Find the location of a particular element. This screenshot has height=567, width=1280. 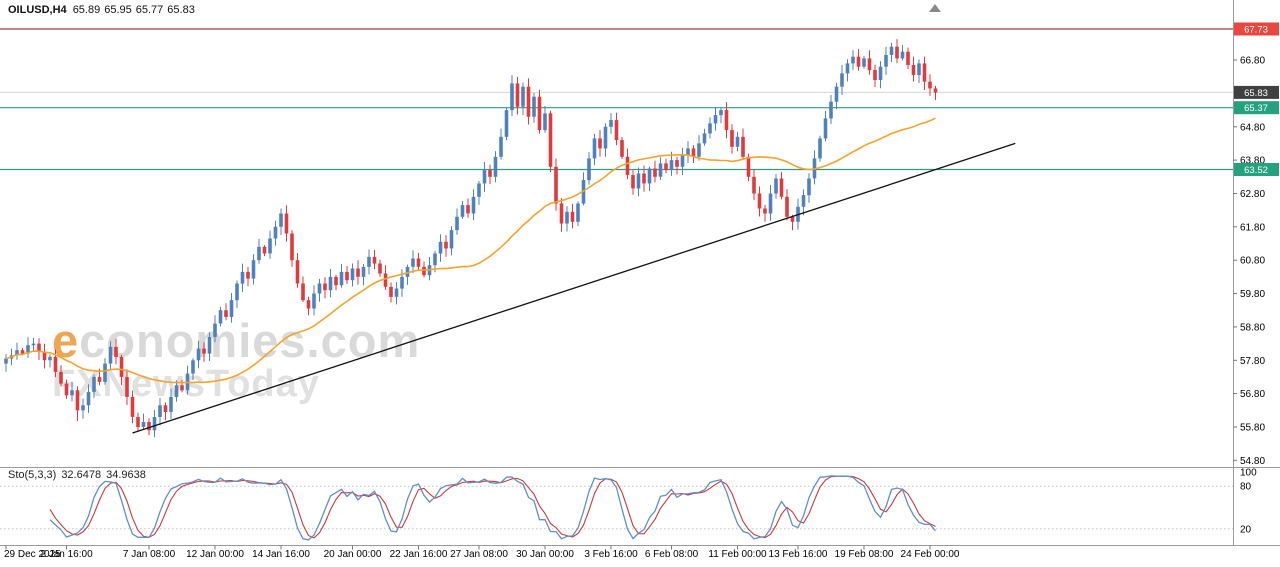

svg-text: 20 is located at coordinates (1246, 529).